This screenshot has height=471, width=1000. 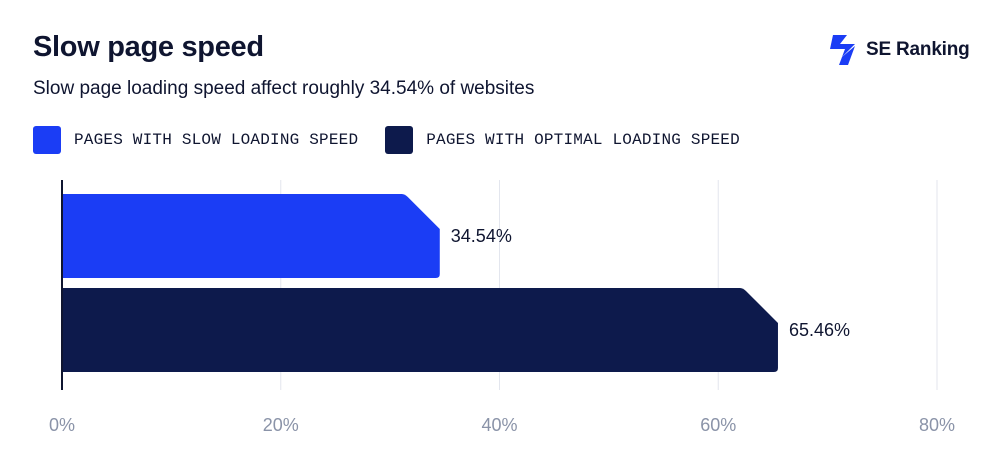 I want to click on bar-optimal-loading, so click(x=420, y=330).